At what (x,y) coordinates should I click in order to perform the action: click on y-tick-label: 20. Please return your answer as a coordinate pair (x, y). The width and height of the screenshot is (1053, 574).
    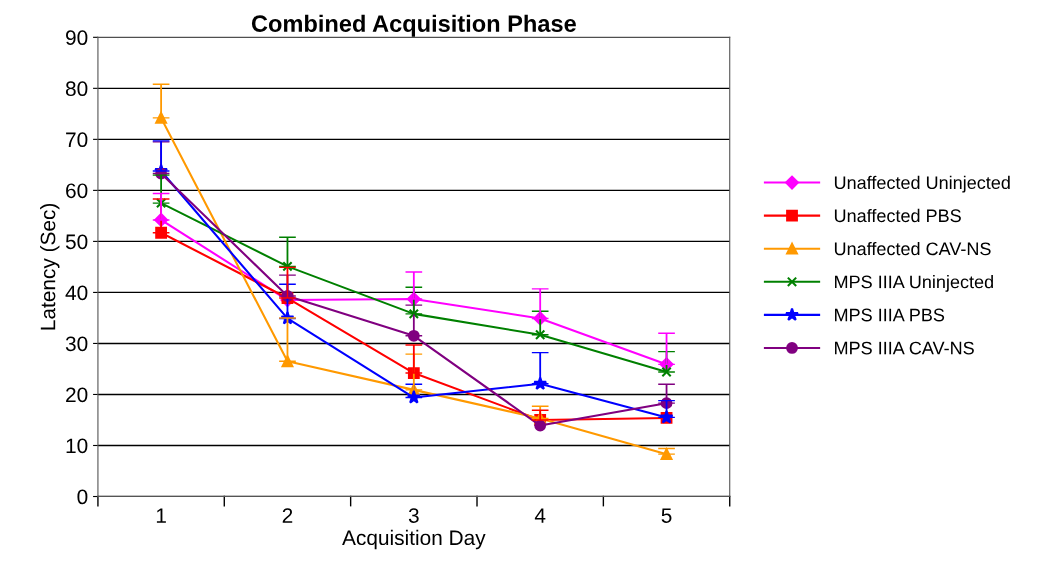
    Looking at the image, I should click on (77, 395).